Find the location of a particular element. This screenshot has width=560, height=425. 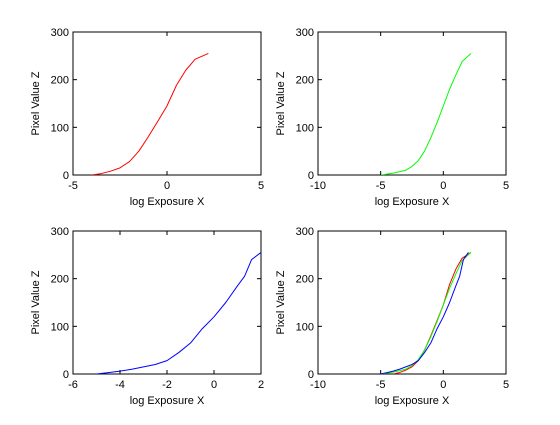

x-tick-label: -6 is located at coordinates (73, 385).